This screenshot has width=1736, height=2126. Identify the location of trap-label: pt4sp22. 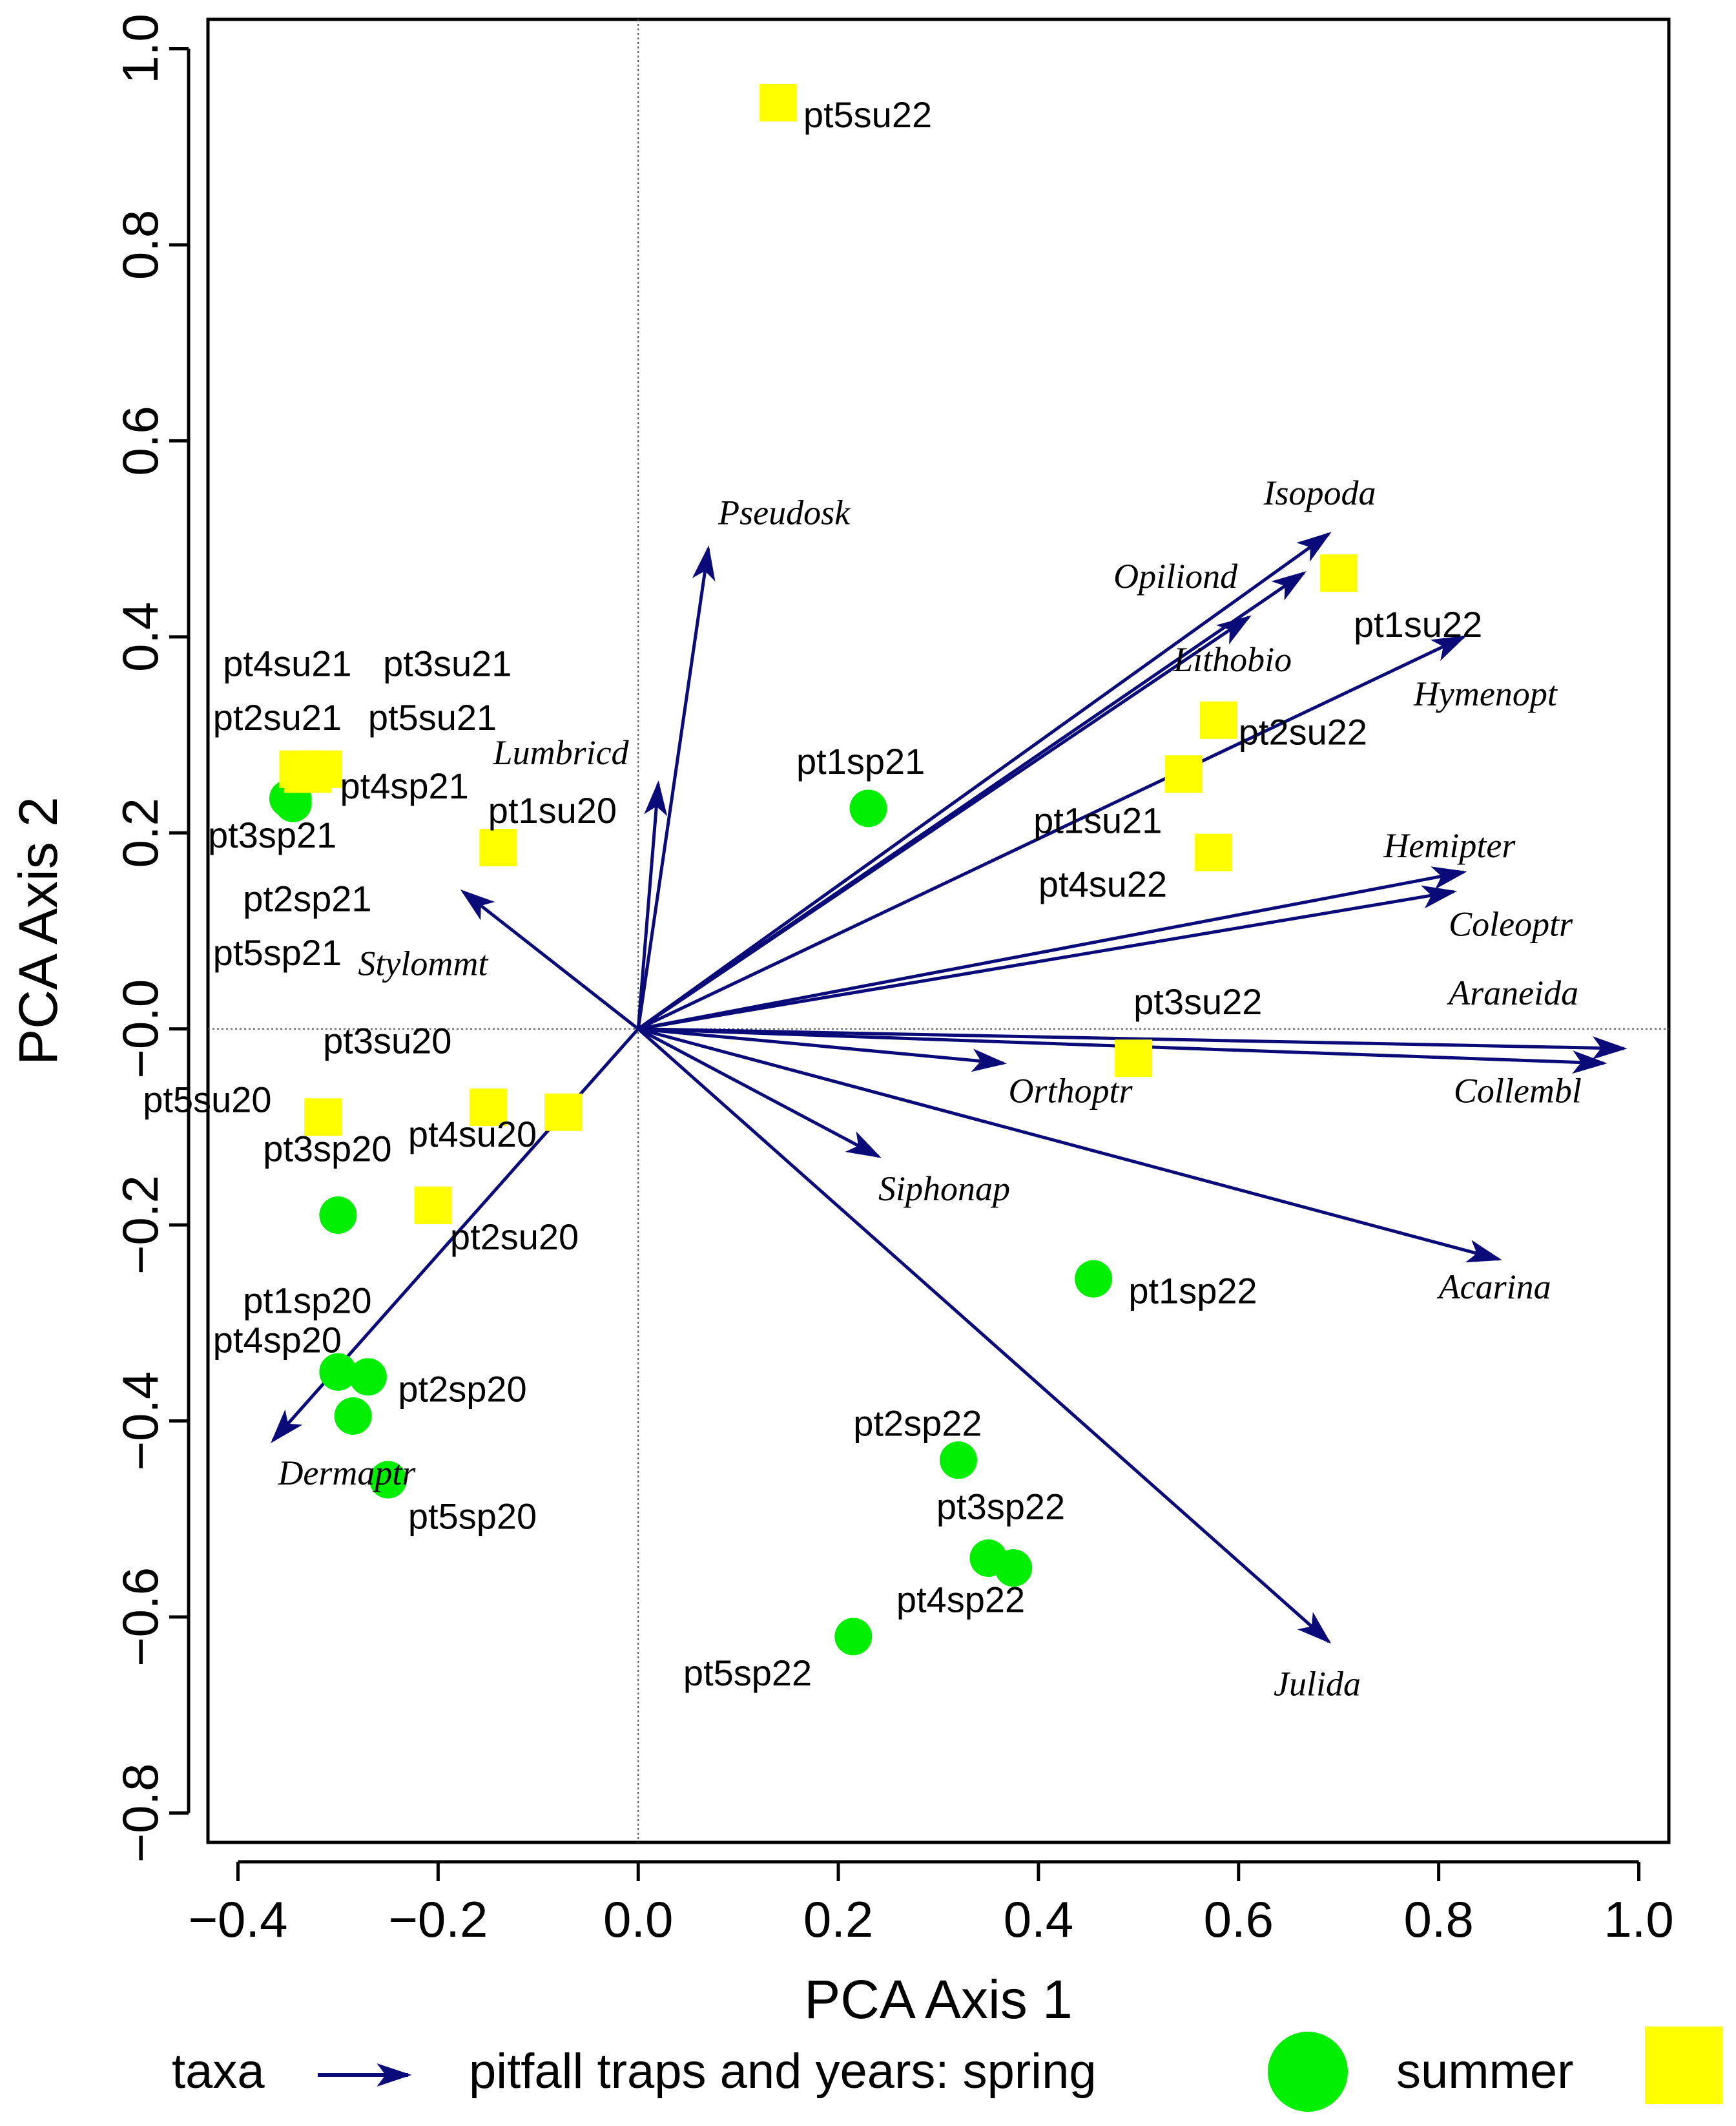
(961, 1599).